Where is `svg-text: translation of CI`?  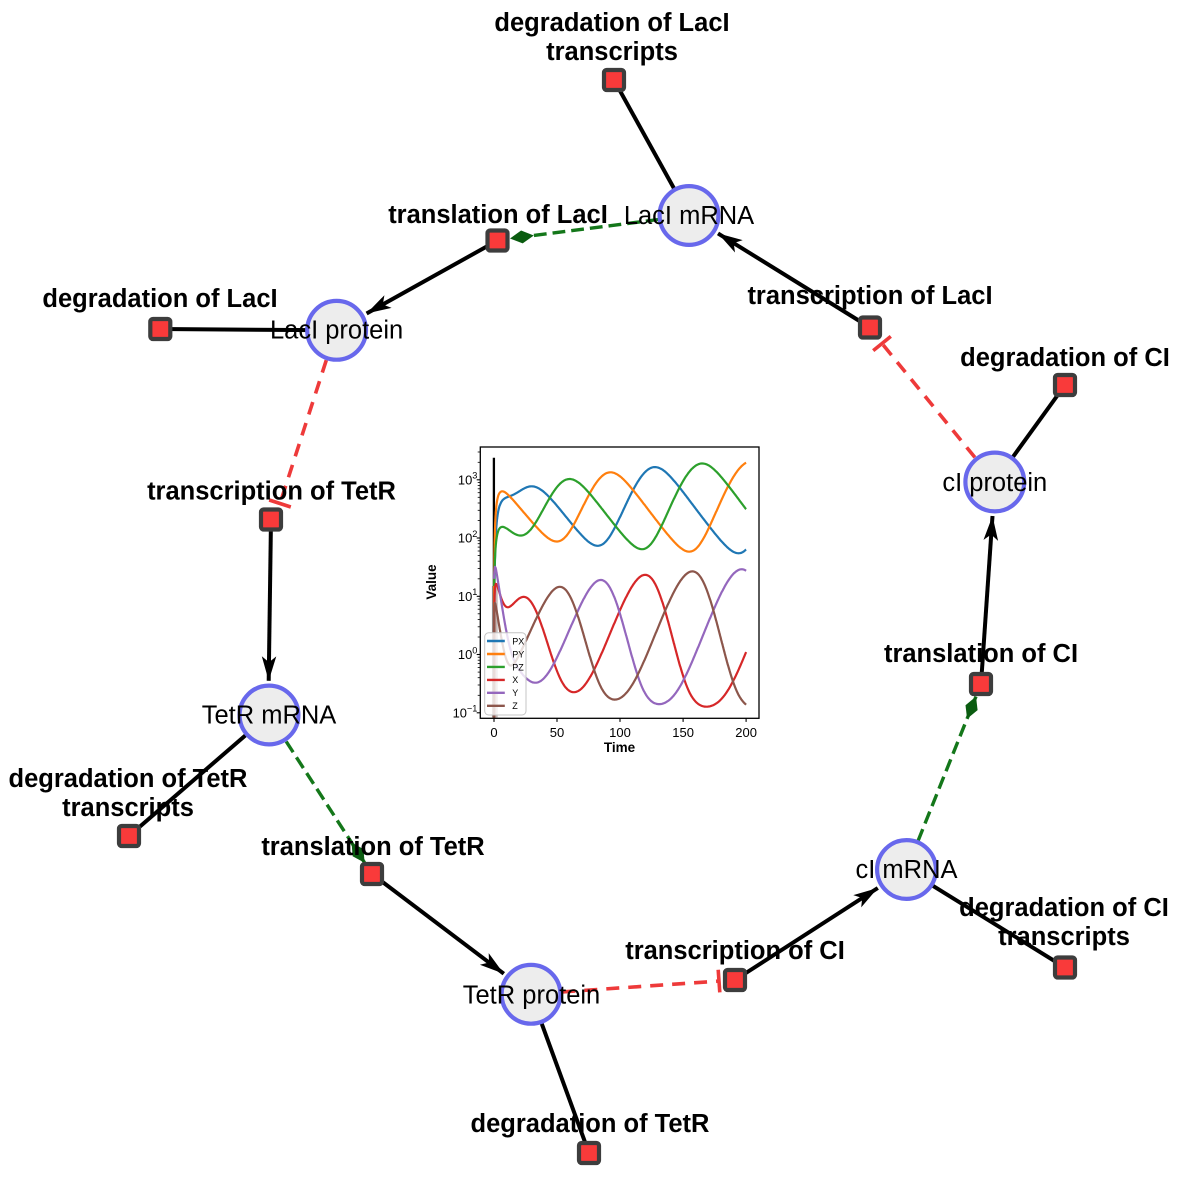 svg-text: translation of CI is located at coordinates (981, 654).